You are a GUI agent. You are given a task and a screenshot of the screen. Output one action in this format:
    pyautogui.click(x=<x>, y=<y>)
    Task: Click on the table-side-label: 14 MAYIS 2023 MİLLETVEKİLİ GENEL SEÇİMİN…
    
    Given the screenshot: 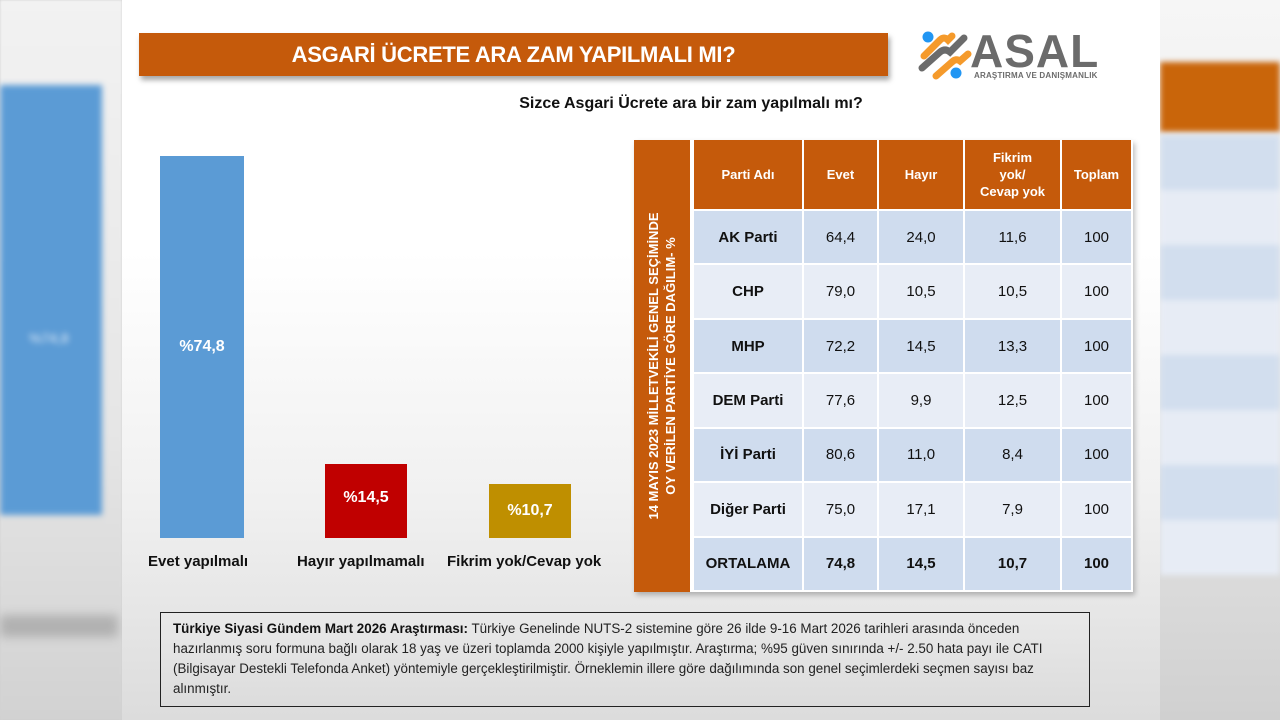 What is the action you would take?
    pyautogui.click(x=662, y=366)
    